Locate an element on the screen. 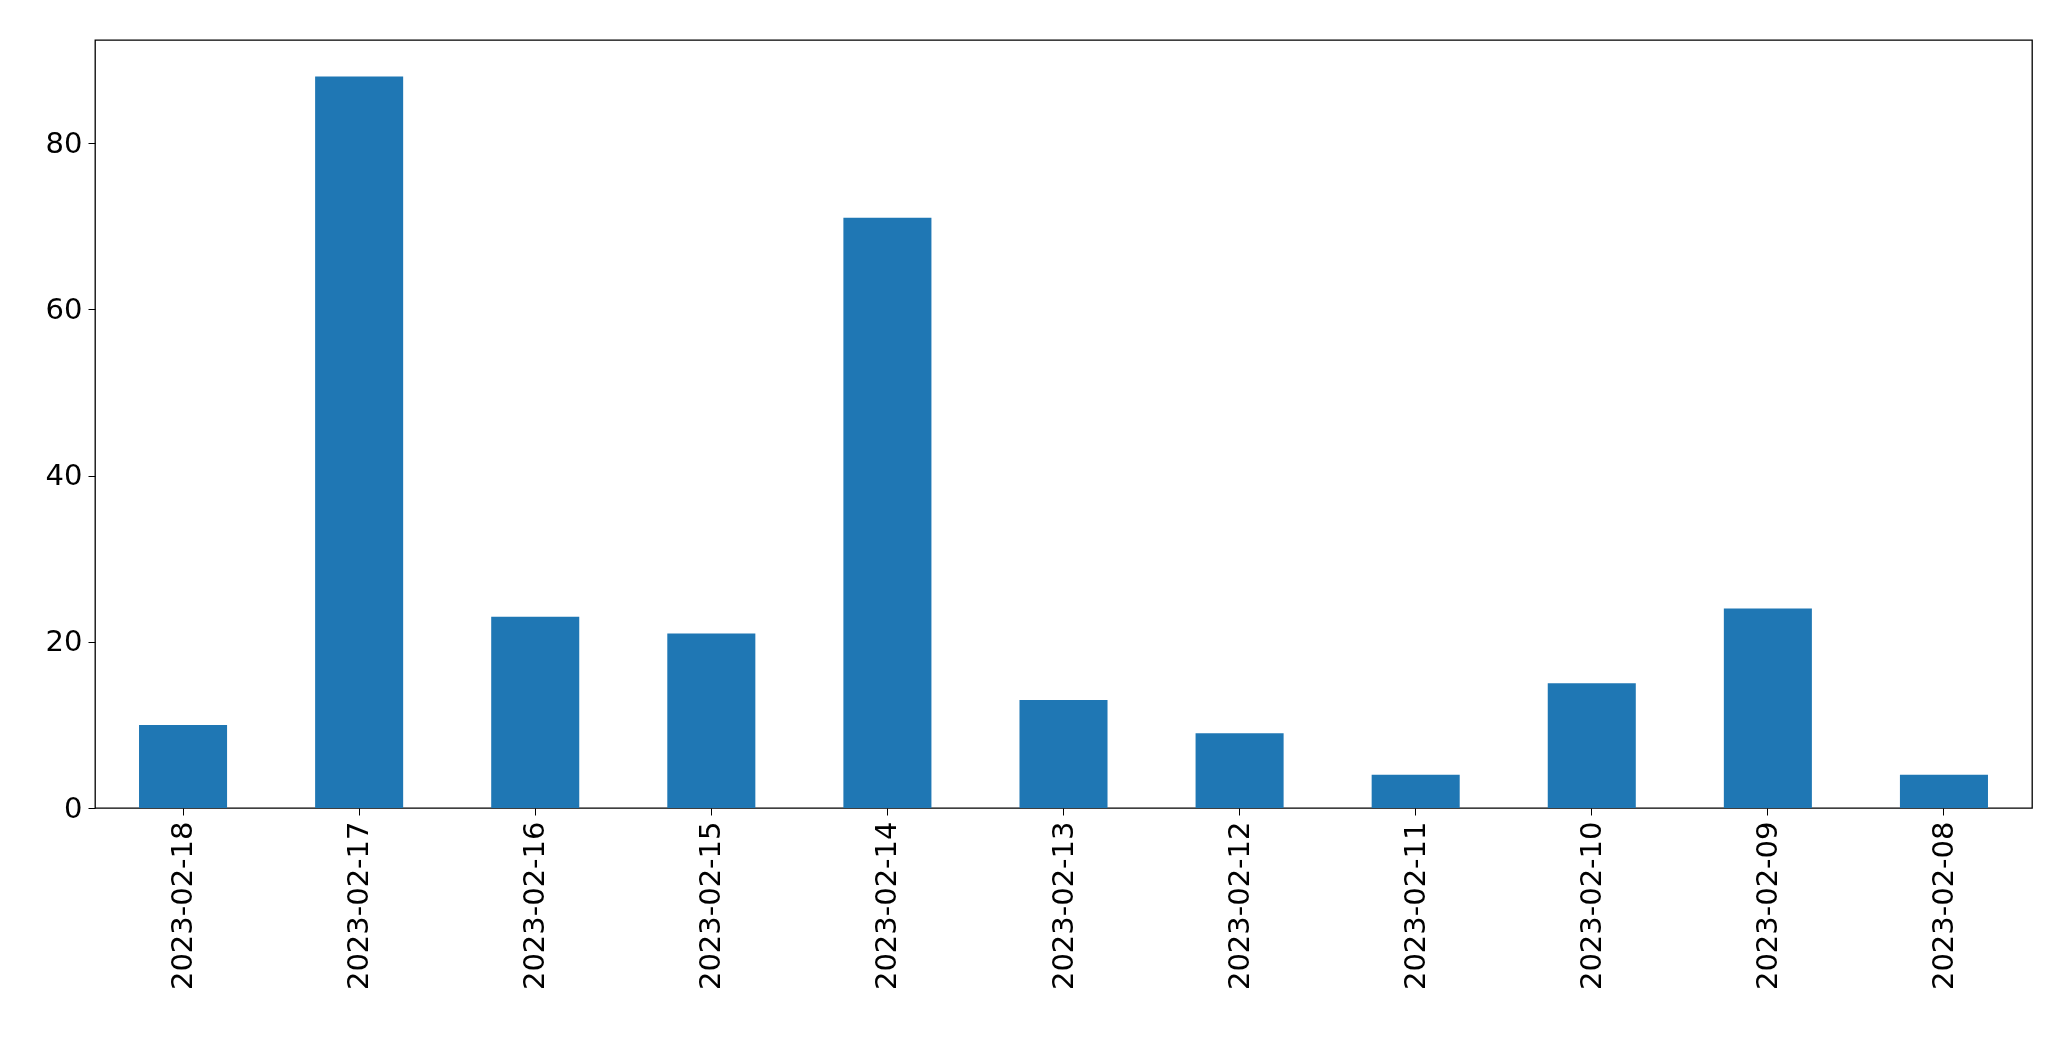 This screenshot has width=2071, height=1061. y-tick-label: 80 is located at coordinates (64, 142).